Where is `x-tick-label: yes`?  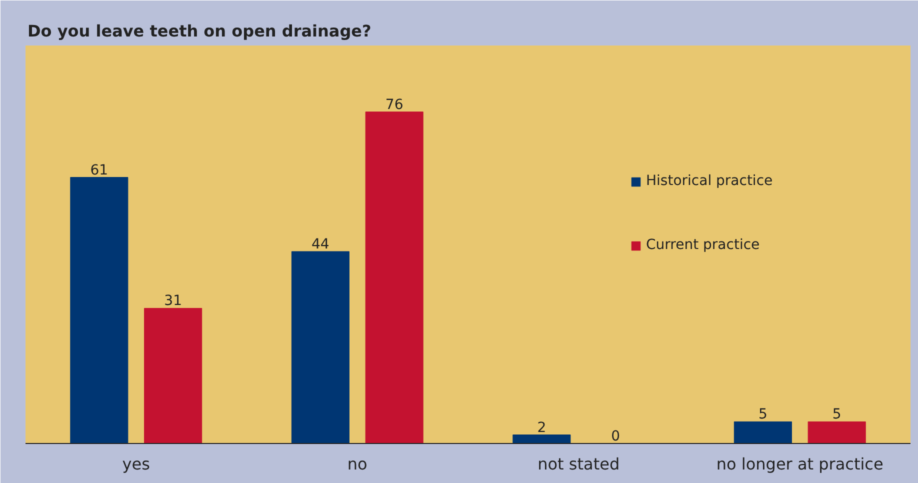 x-tick-label: yes is located at coordinates (136, 464).